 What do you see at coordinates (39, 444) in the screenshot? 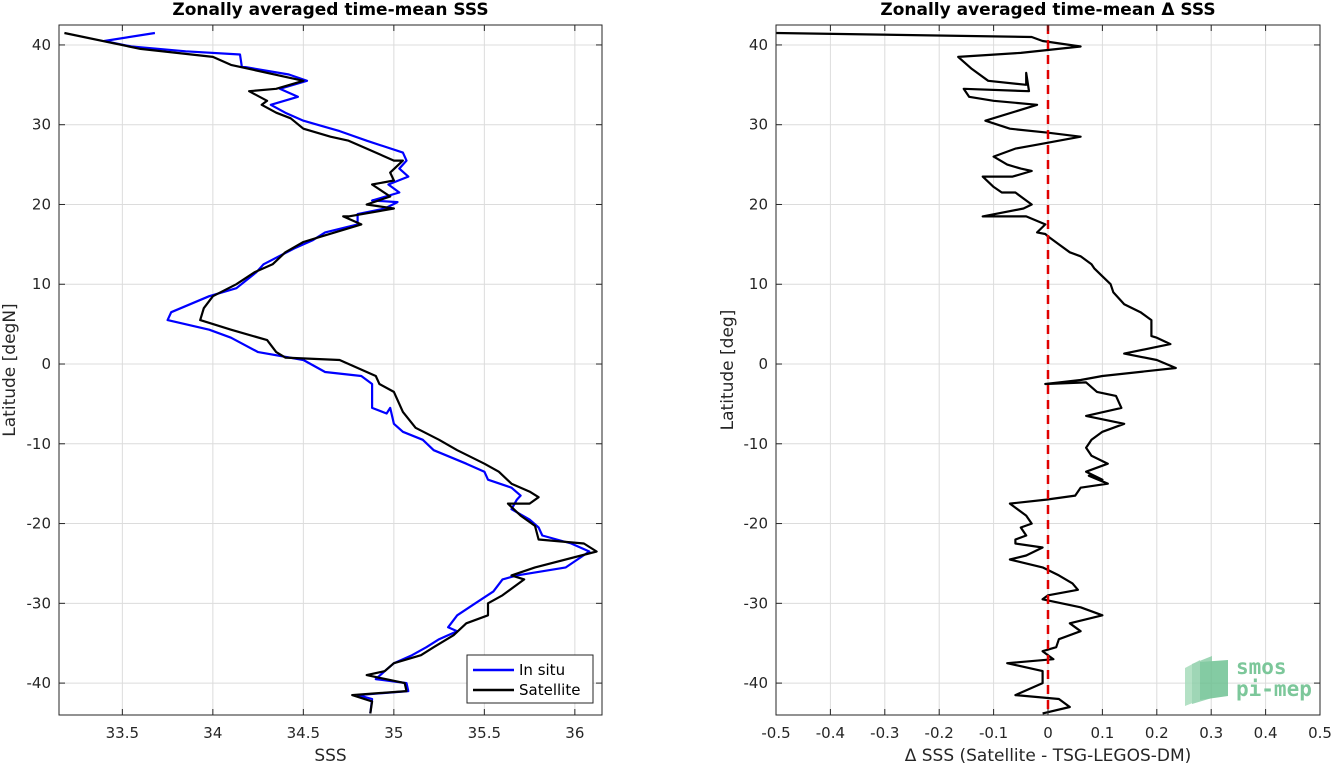
I see `sss-y-tick-label: -10` at bounding box center [39, 444].